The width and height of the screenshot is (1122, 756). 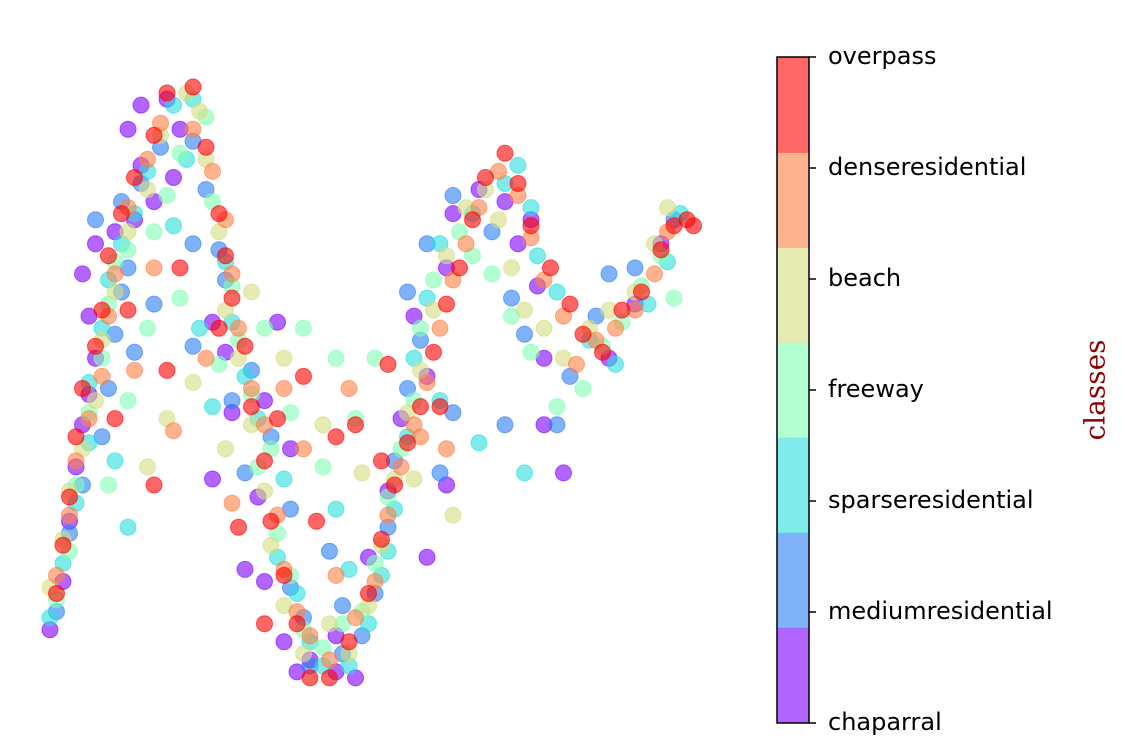 I want to click on colorbar-tick-label-beach: beach, so click(x=864, y=278).